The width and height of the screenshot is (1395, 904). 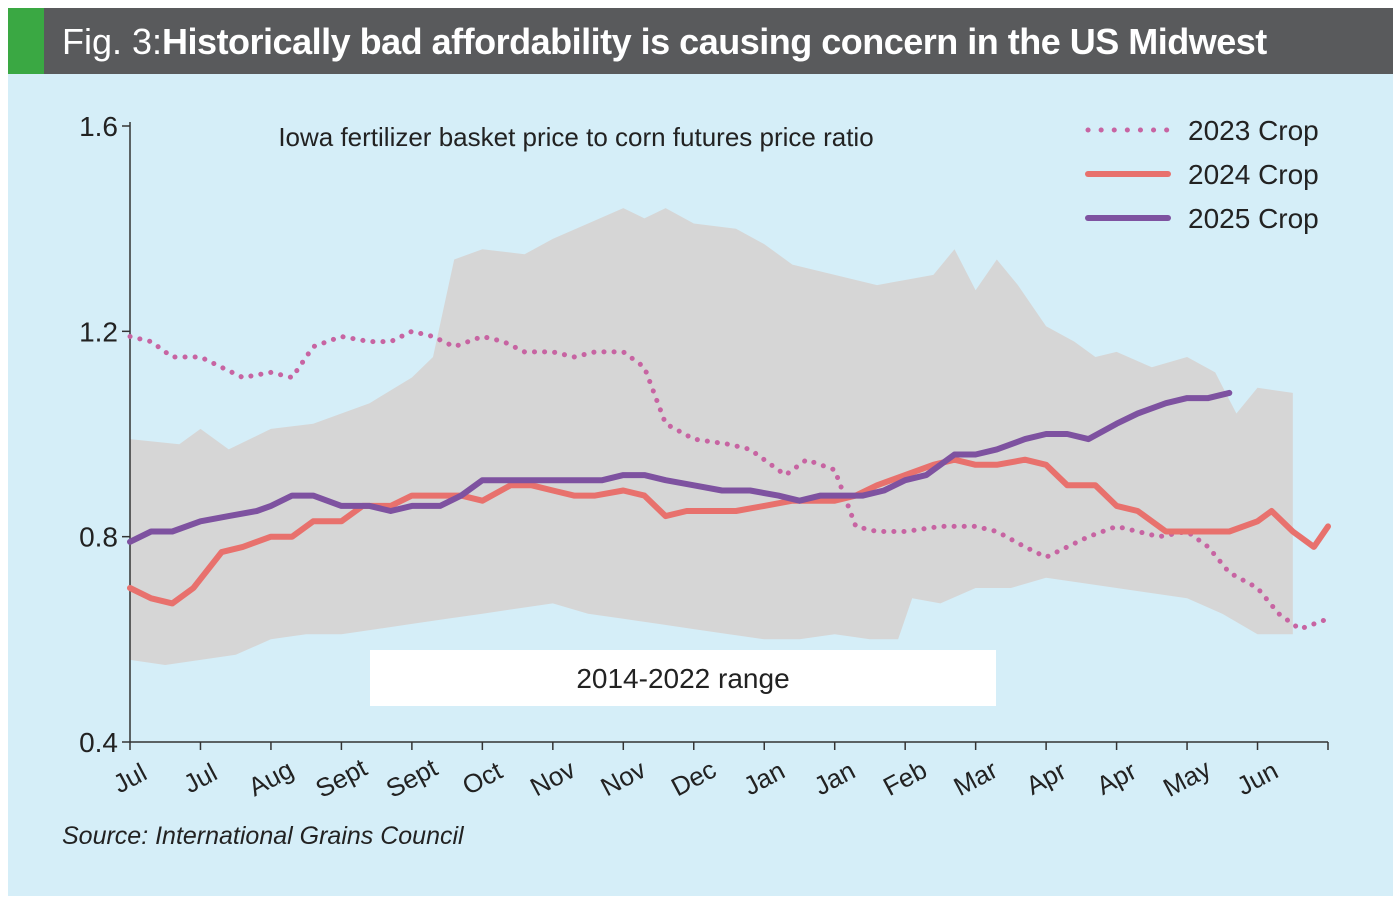 I want to click on x-tick-label: Mar, so click(x=976, y=778).